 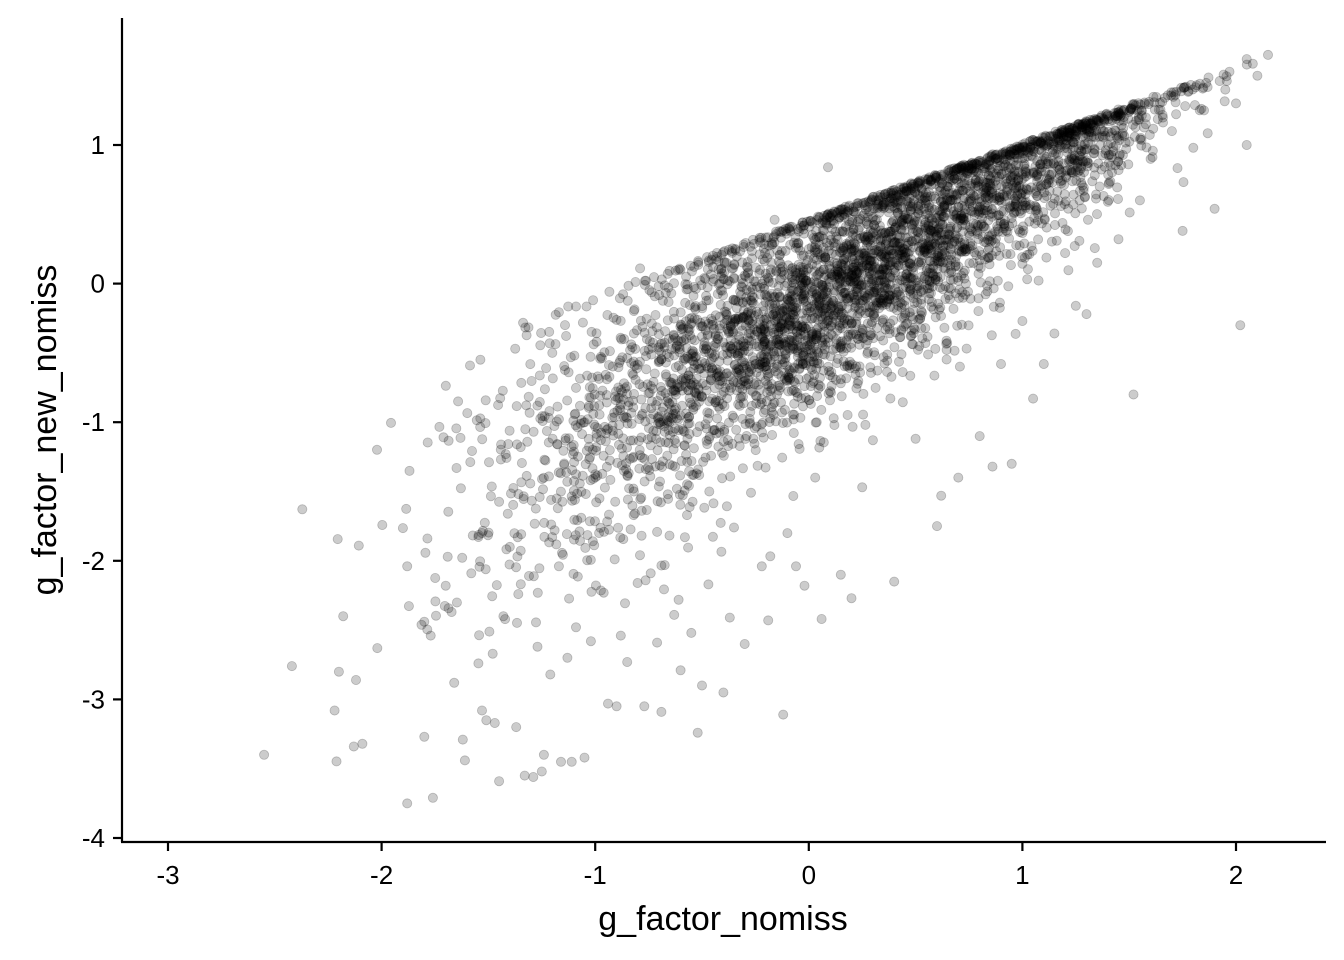 I want to click on y-tick-label: 0, so click(x=98, y=284).